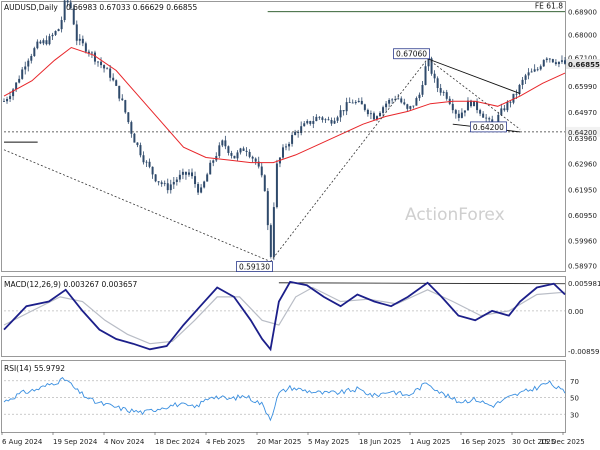 The width and height of the screenshot is (600, 450). What do you see at coordinates (582, 139) in the screenshot?
I see `y-tick-label: 0.63960` at bounding box center [582, 139].